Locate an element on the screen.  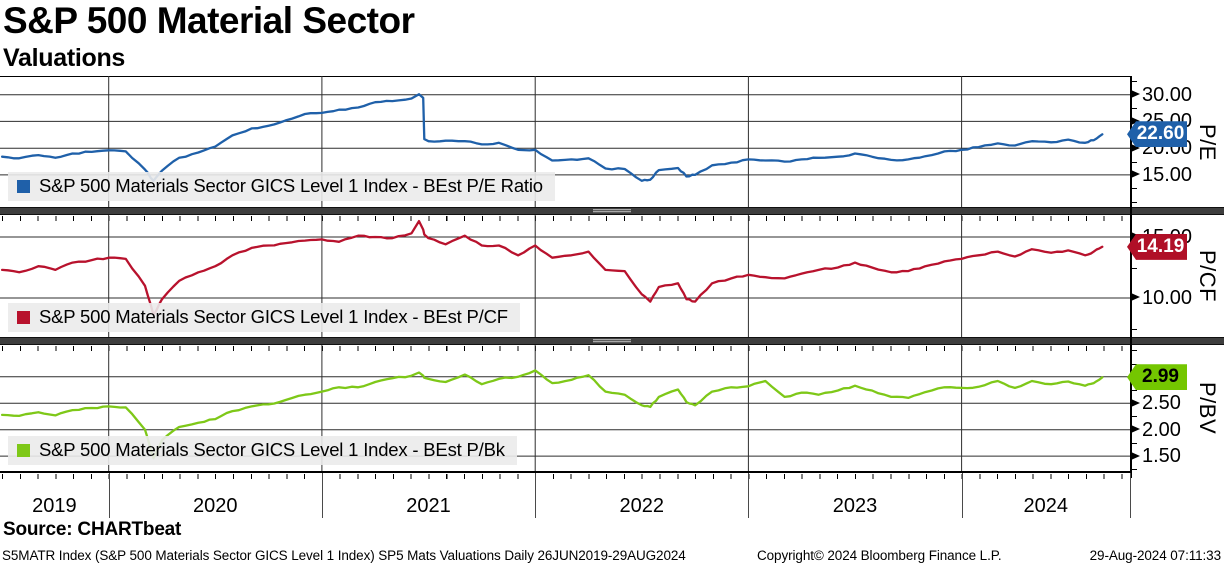
x-axis-minor-ticks is located at coordinates (565, 476).